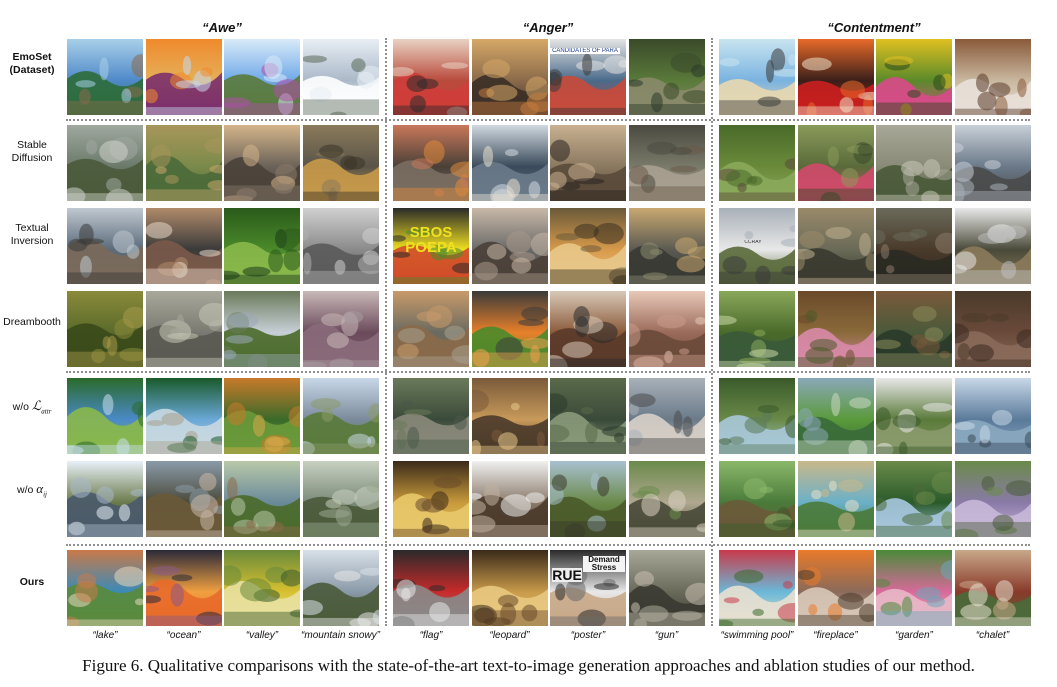 This screenshot has width=1057, height=687. I want to click on in-image-text: Demand Stress, so click(604, 564).